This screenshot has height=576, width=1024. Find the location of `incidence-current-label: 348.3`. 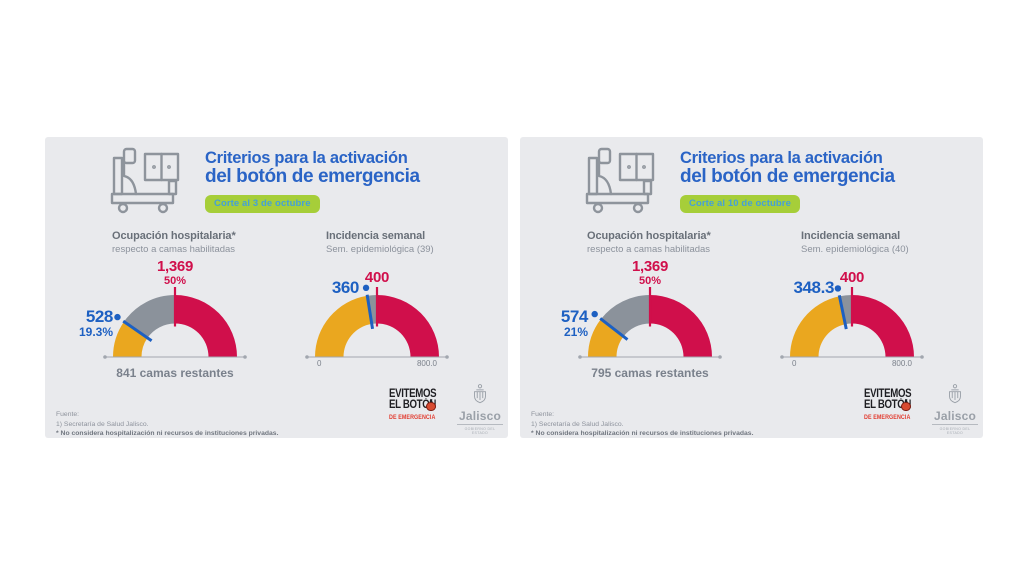

incidence-current-label: 348.3 is located at coordinates (813, 287).